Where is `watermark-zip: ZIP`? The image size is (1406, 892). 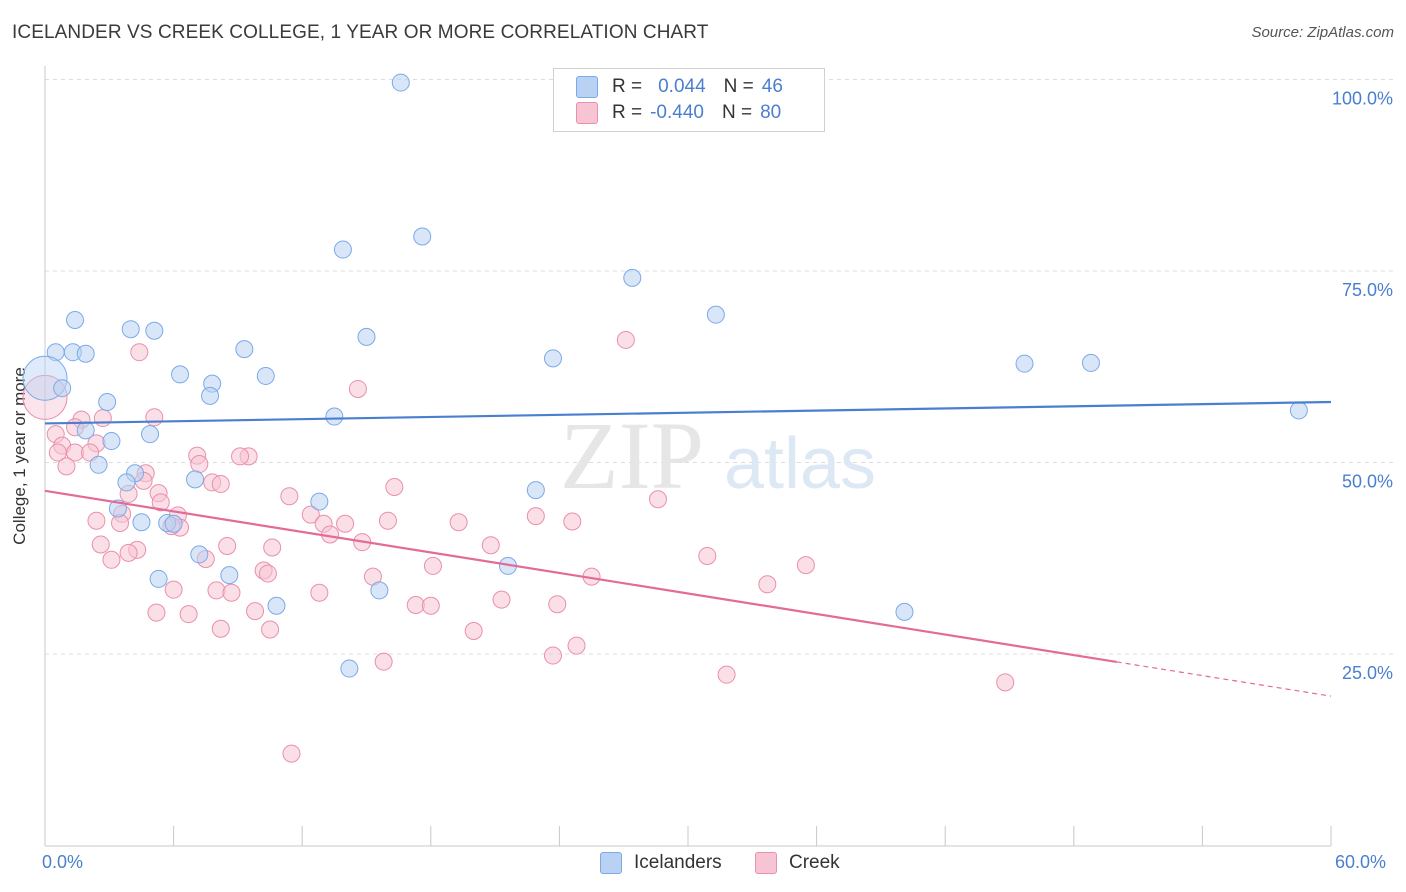
watermark-zip: ZIP is located at coordinates (632, 455).